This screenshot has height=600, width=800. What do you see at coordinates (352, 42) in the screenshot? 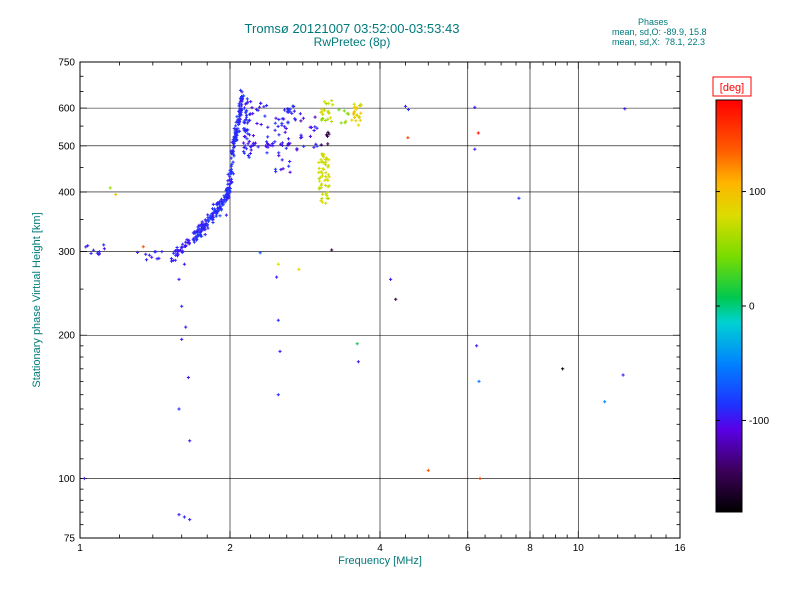
I see `plot-subtitle: RwPretec (8p)` at bounding box center [352, 42].